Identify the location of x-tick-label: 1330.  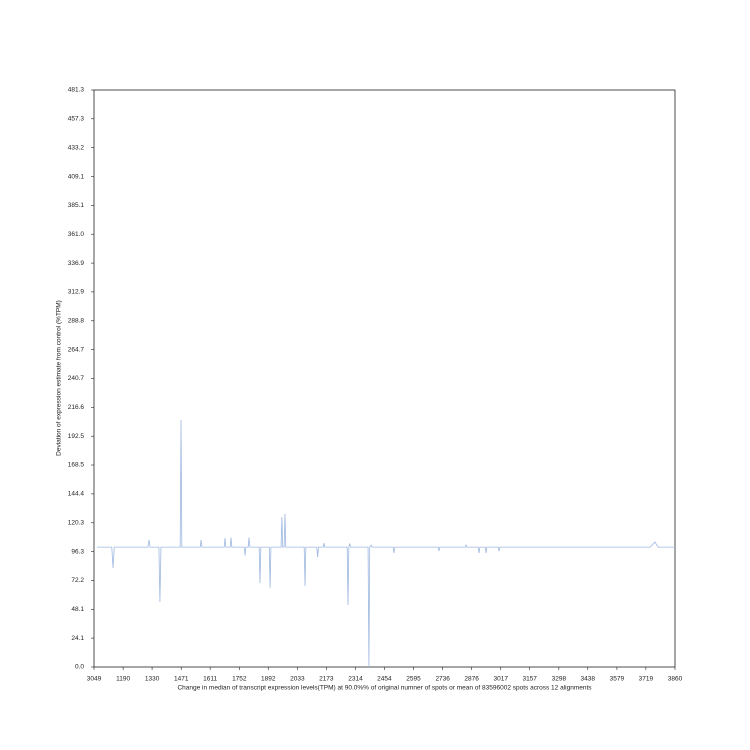
(152, 679).